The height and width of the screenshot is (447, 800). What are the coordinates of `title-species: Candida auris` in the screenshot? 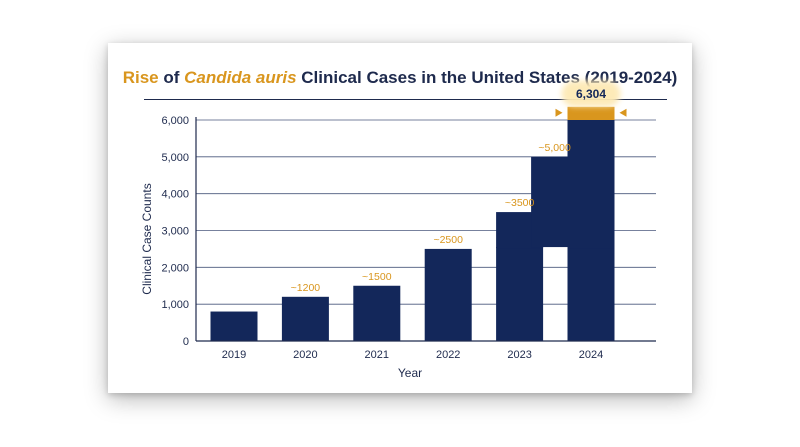 It's located at (240, 77).